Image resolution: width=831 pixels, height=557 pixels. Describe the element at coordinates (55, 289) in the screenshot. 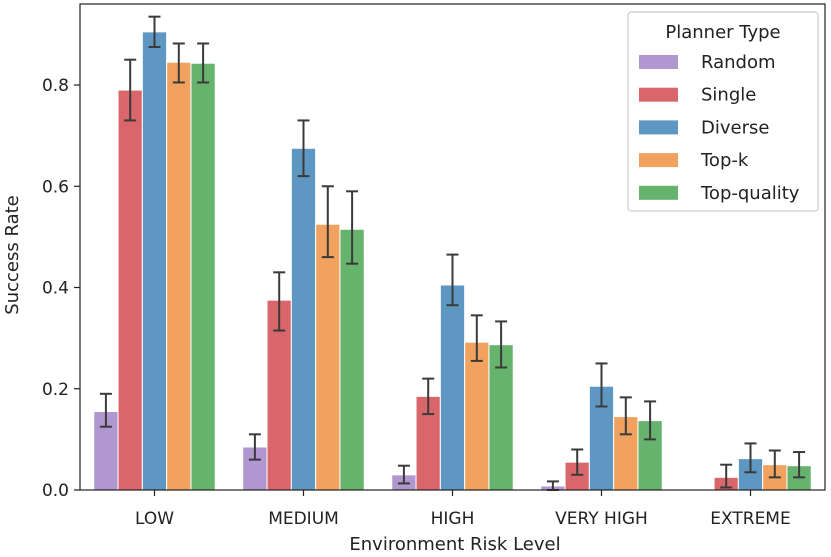

I see `y-tick-label: 0.4` at that location.